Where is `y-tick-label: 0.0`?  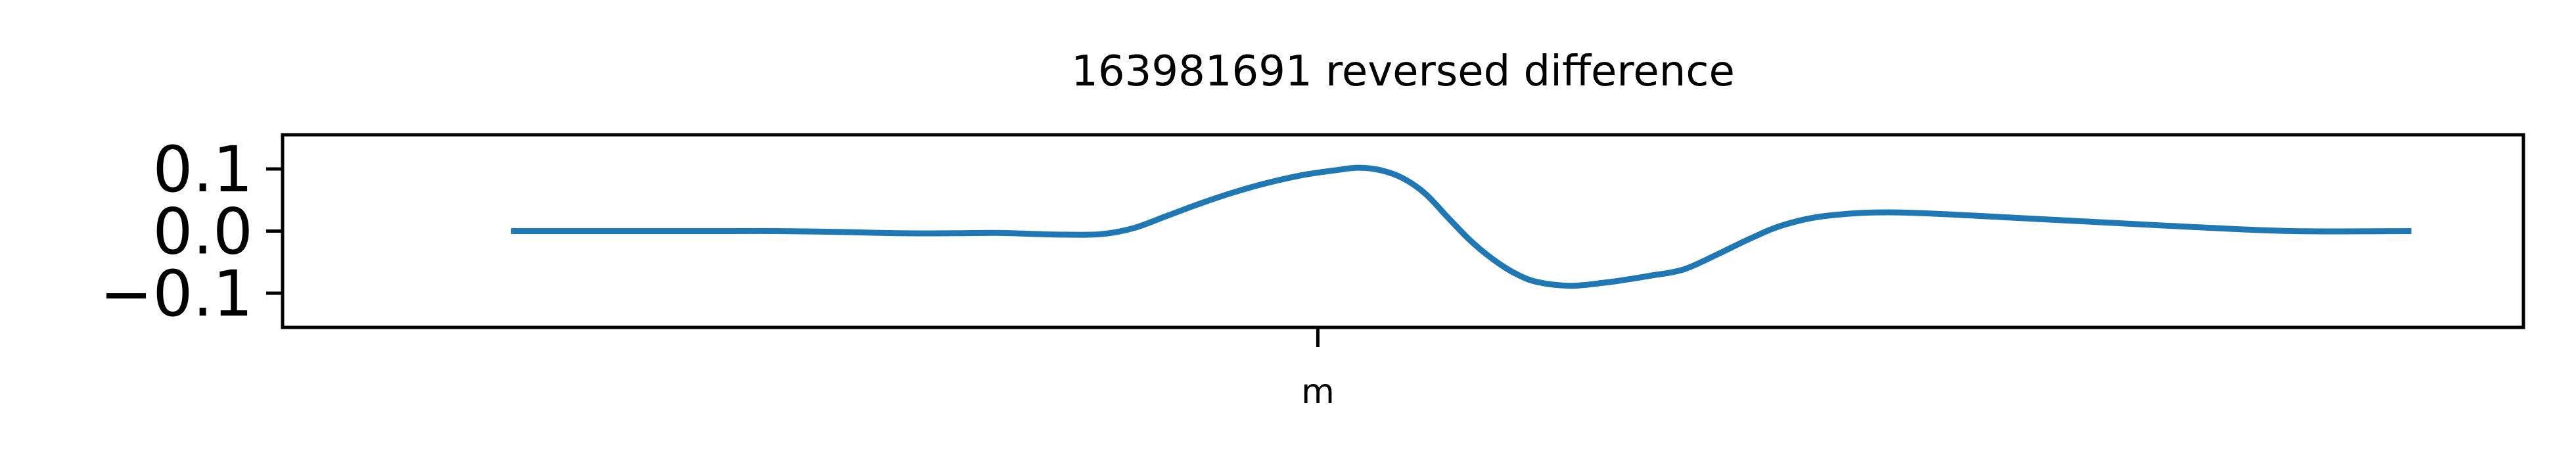
y-tick-label: 0.0 is located at coordinates (202, 232).